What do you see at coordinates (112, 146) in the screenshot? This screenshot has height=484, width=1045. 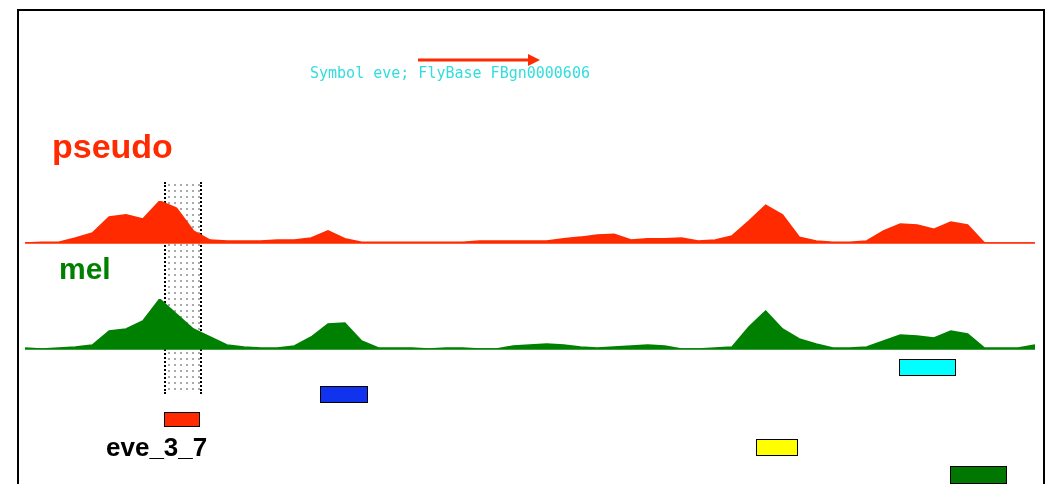 I see `series-label: pseudo` at bounding box center [112, 146].